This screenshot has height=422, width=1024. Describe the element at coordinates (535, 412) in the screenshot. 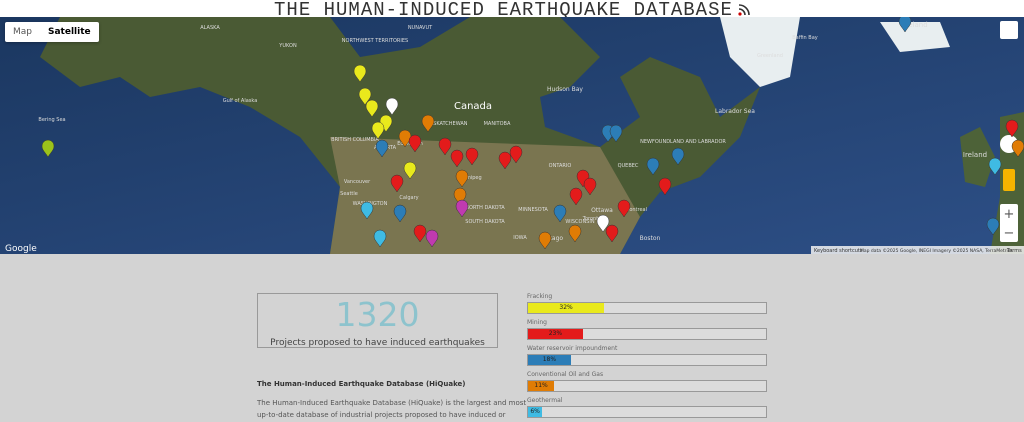

I see `bar-fill: 6%` at that location.